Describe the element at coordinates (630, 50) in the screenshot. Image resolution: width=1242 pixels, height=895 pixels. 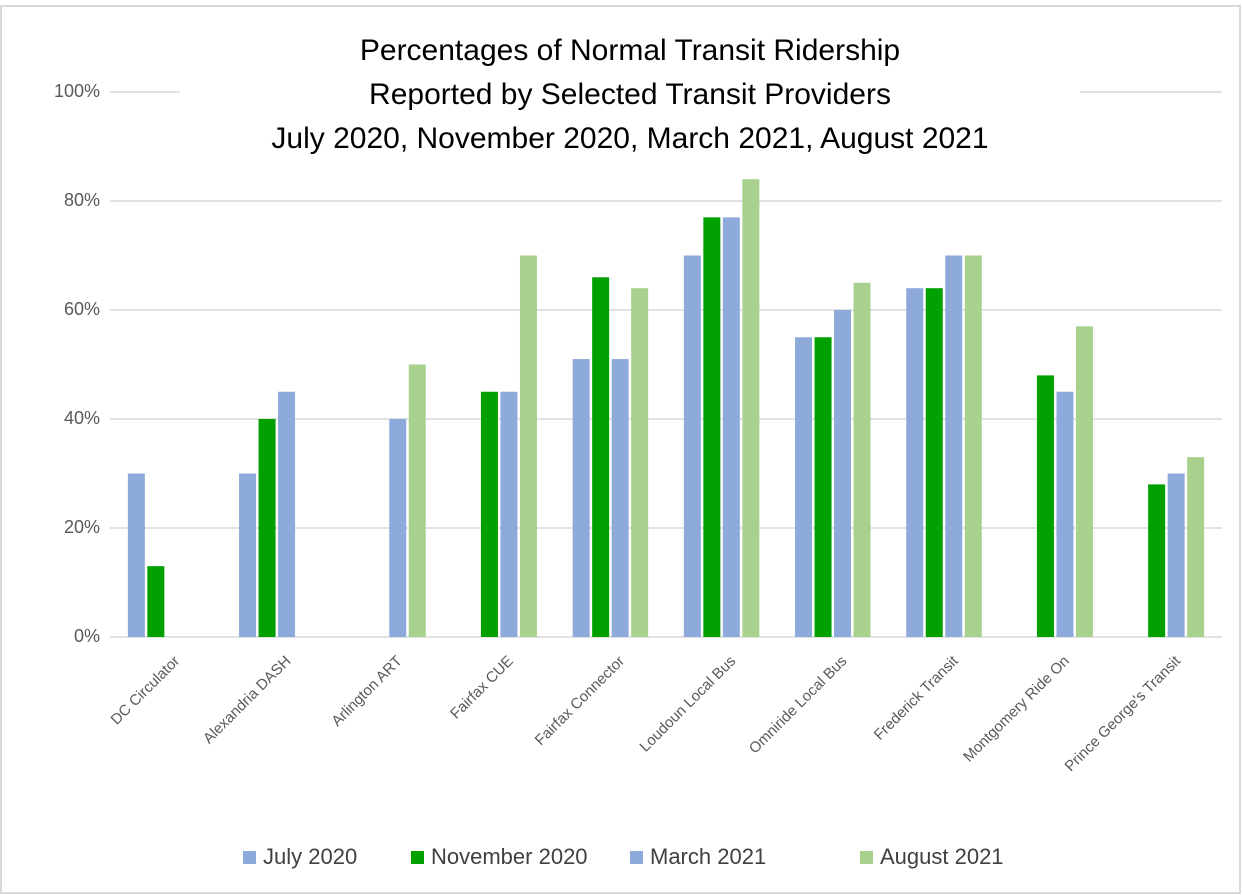
I see `chart-title: Percentages of Normal Transit Ridership` at that location.